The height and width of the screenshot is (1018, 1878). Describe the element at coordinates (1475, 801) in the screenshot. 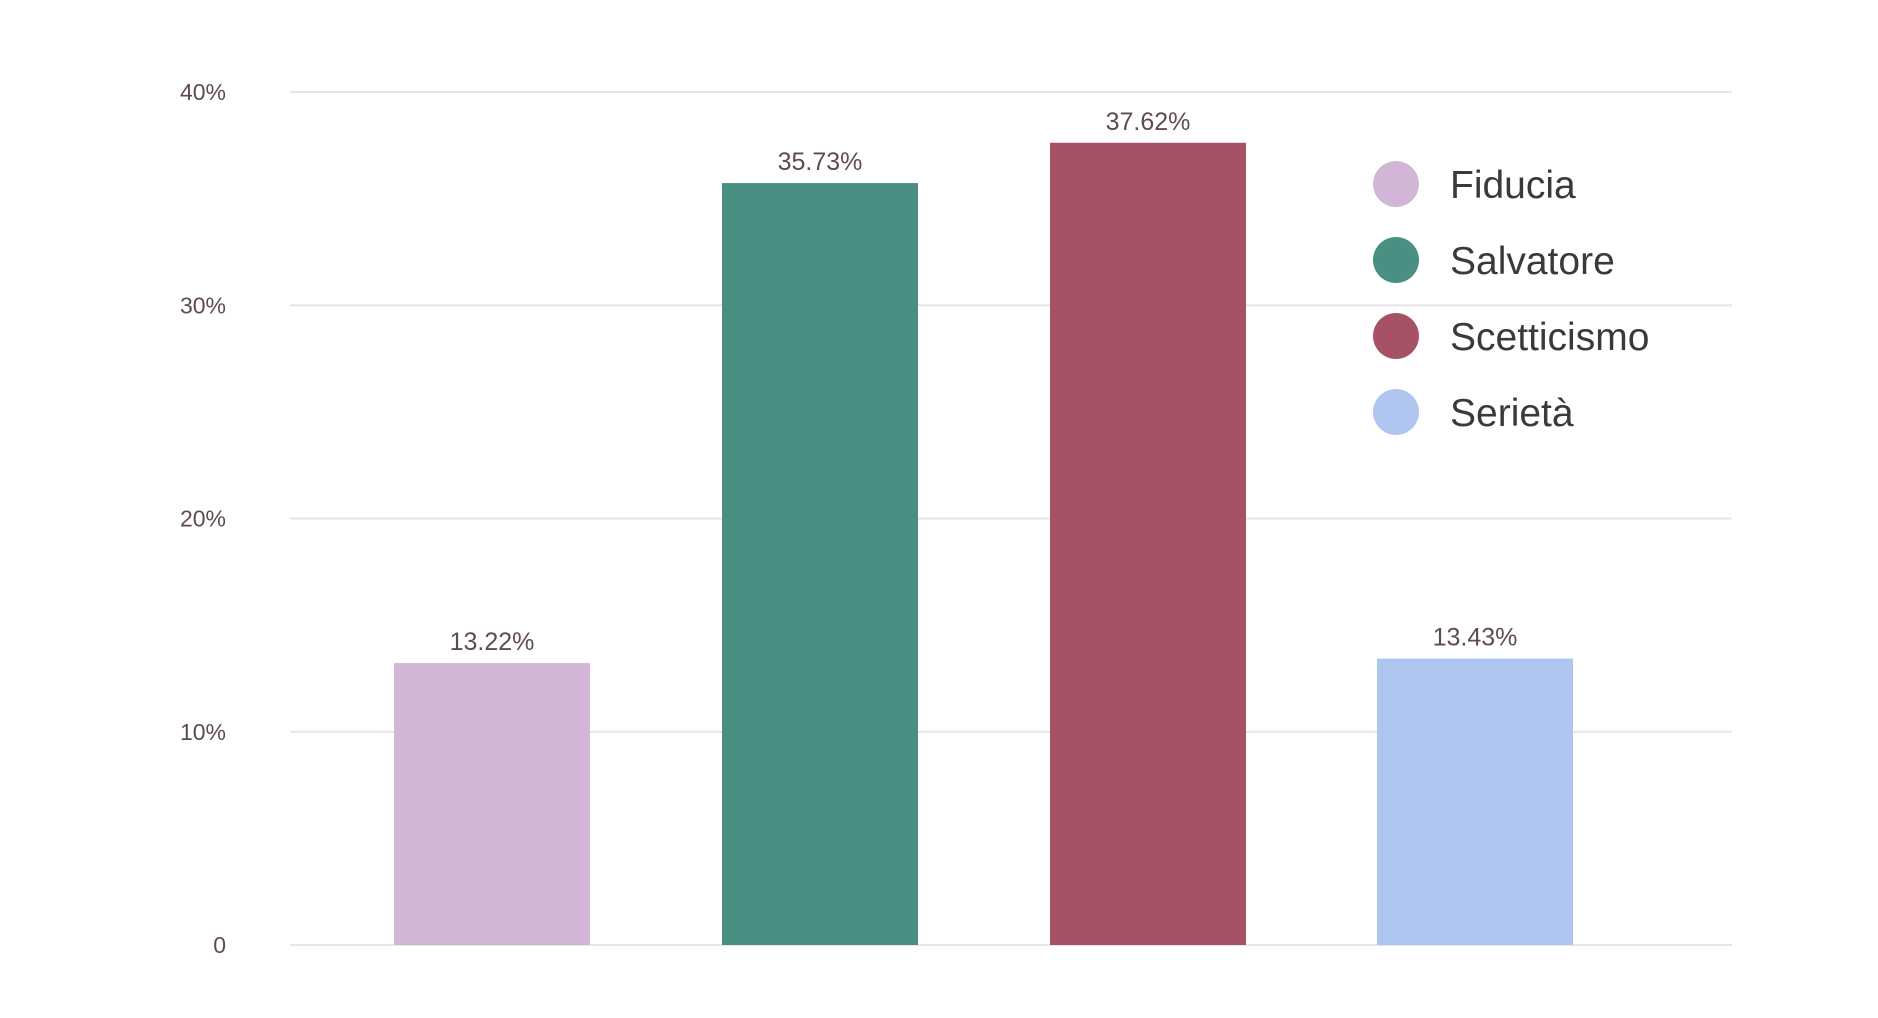

I see `bar-serietà` at that location.